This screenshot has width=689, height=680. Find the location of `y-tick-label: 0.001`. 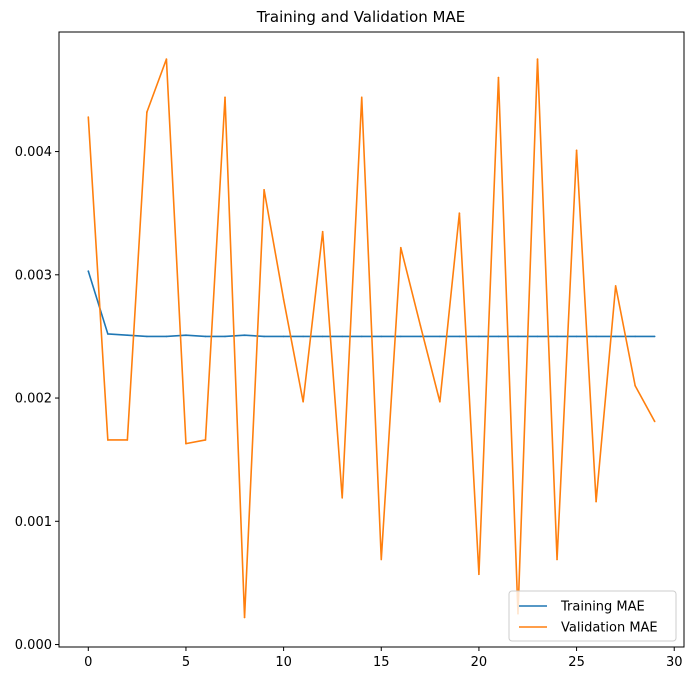

y-tick-label: 0.001 is located at coordinates (33, 522).